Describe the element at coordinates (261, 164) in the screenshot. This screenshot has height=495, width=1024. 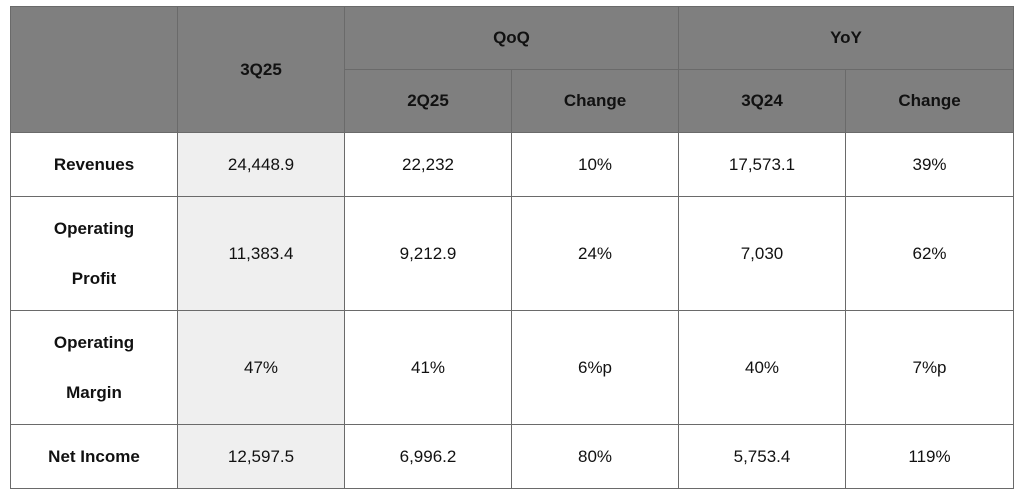
I see `value-cell: 24,448.9` at that location.